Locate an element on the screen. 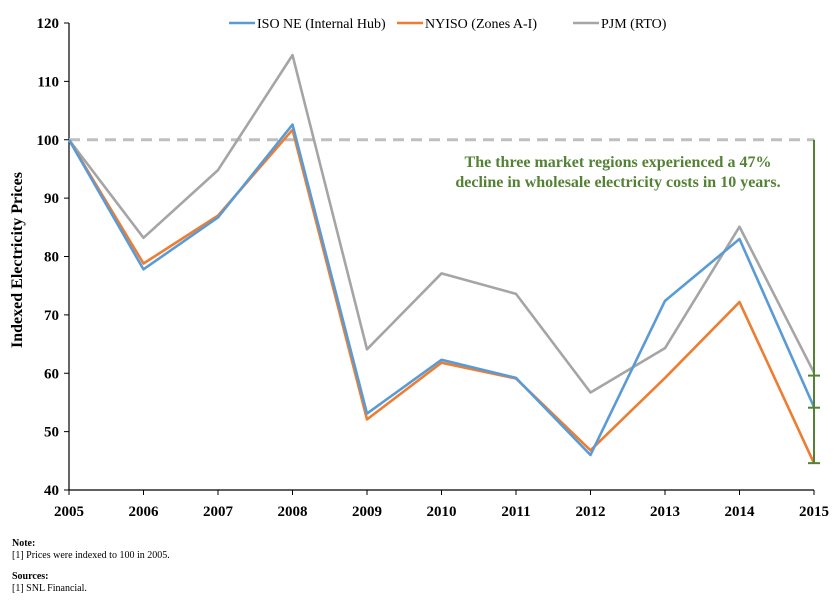 This screenshot has height=608, width=838. decline-bracket is located at coordinates (814, 302).